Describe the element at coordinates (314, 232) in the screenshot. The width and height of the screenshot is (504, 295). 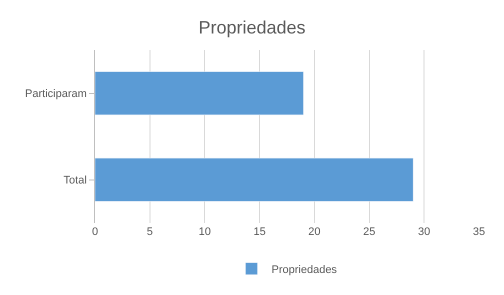
I see `x-tick-label: 20` at that location.